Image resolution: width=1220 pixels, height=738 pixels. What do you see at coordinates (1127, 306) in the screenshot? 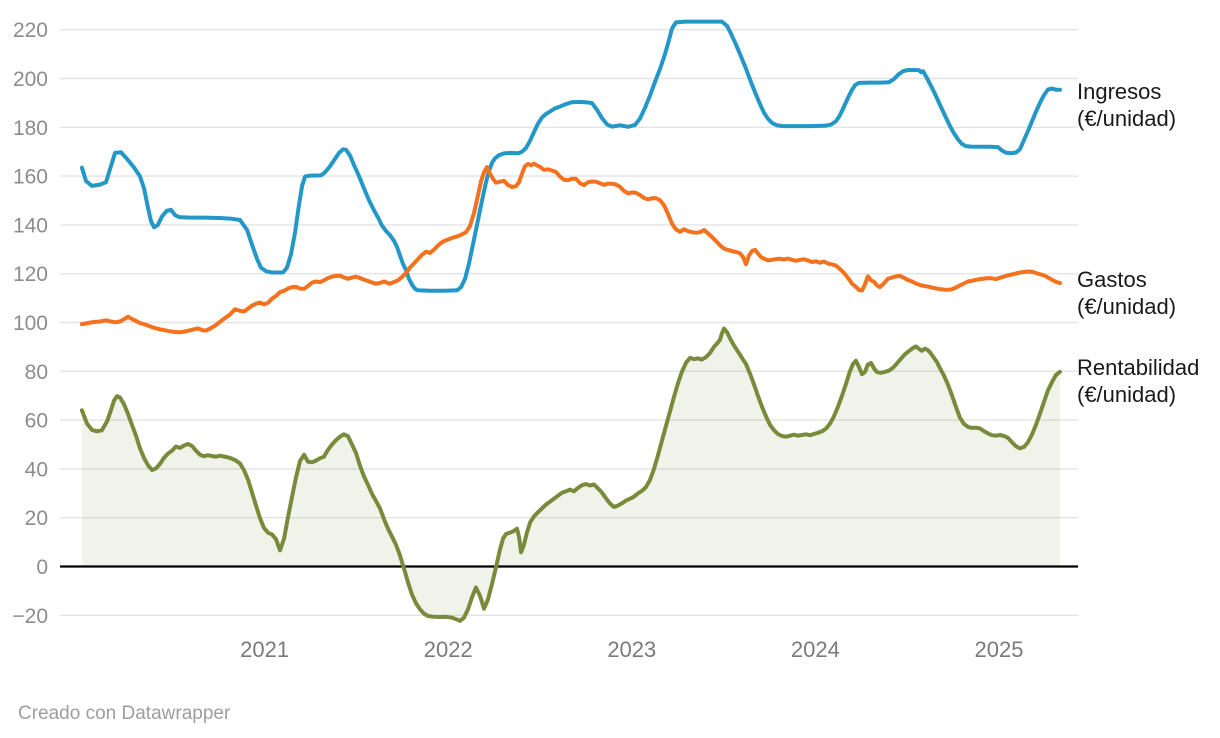
I see `legend-gastos-unit: (€/unidad)` at bounding box center [1127, 306].